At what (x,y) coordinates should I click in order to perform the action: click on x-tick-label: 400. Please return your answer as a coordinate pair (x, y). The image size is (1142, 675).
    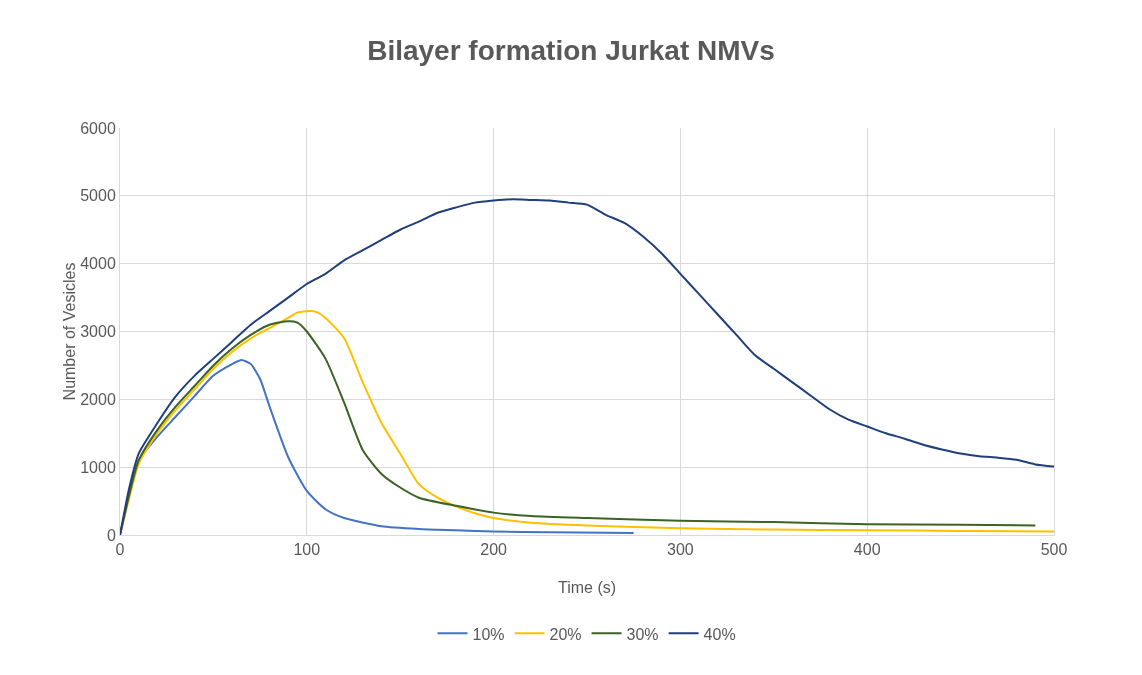
    Looking at the image, I should click on (867, 550).